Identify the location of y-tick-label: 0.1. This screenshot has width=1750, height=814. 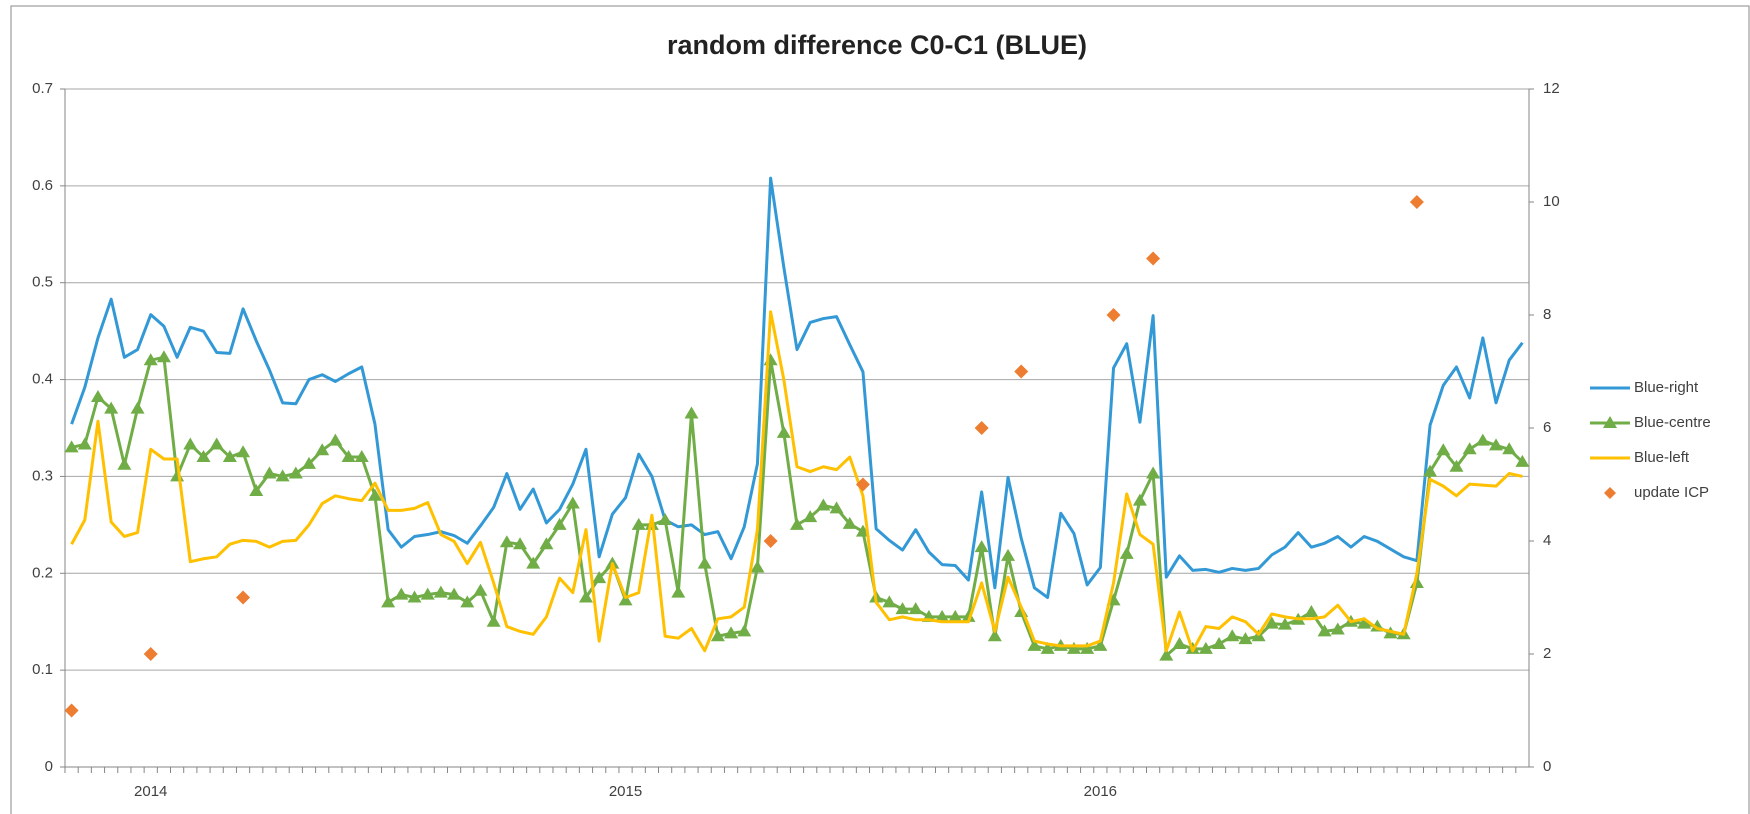
(42, 669).